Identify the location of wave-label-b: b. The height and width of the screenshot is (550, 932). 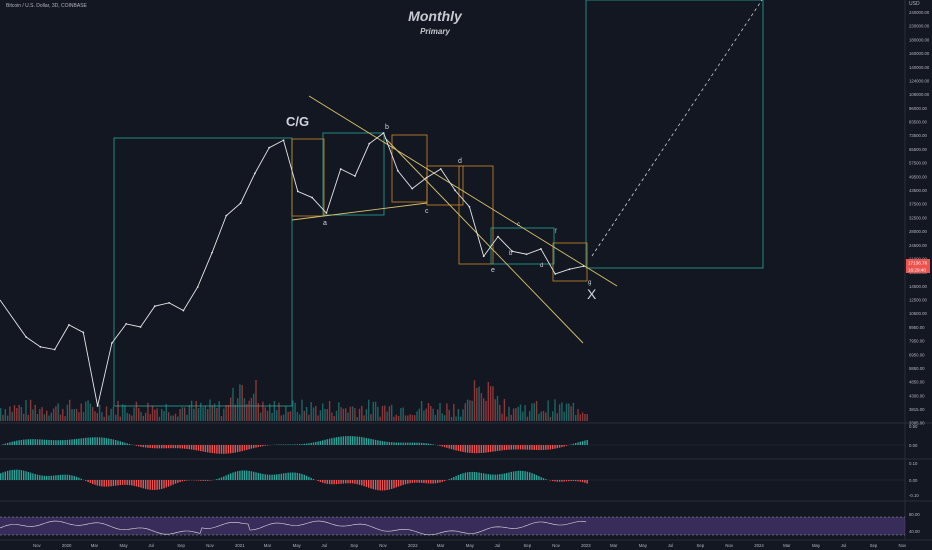
(387, 127).